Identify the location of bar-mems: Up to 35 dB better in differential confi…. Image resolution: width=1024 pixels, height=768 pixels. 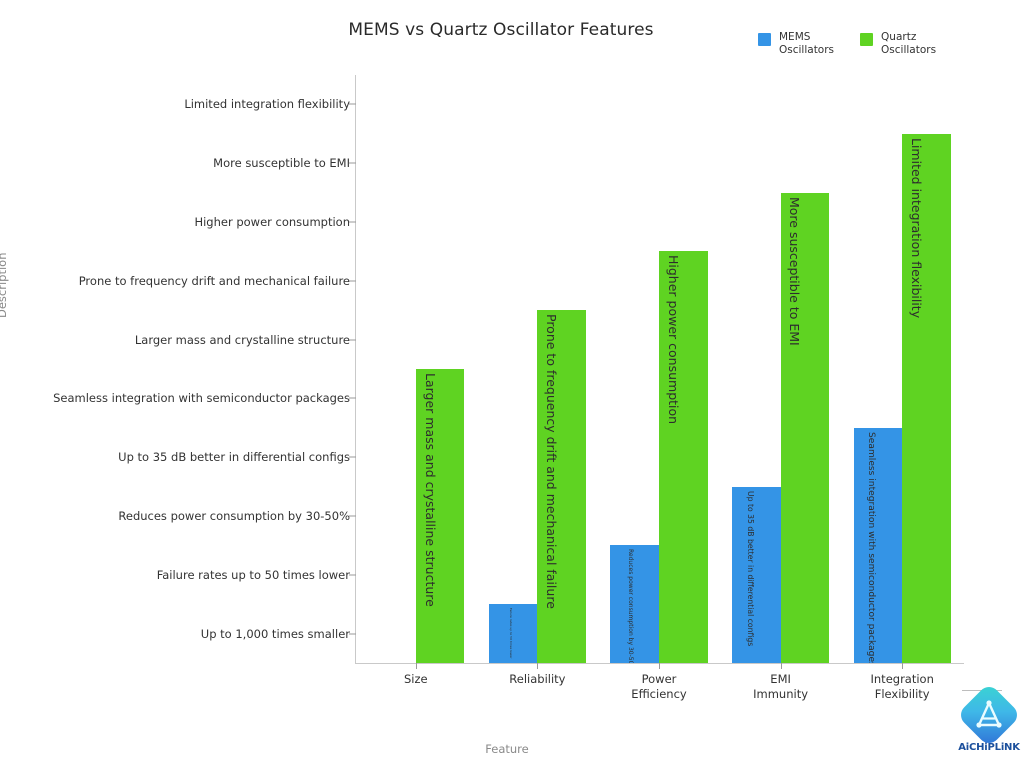
(756, 574).